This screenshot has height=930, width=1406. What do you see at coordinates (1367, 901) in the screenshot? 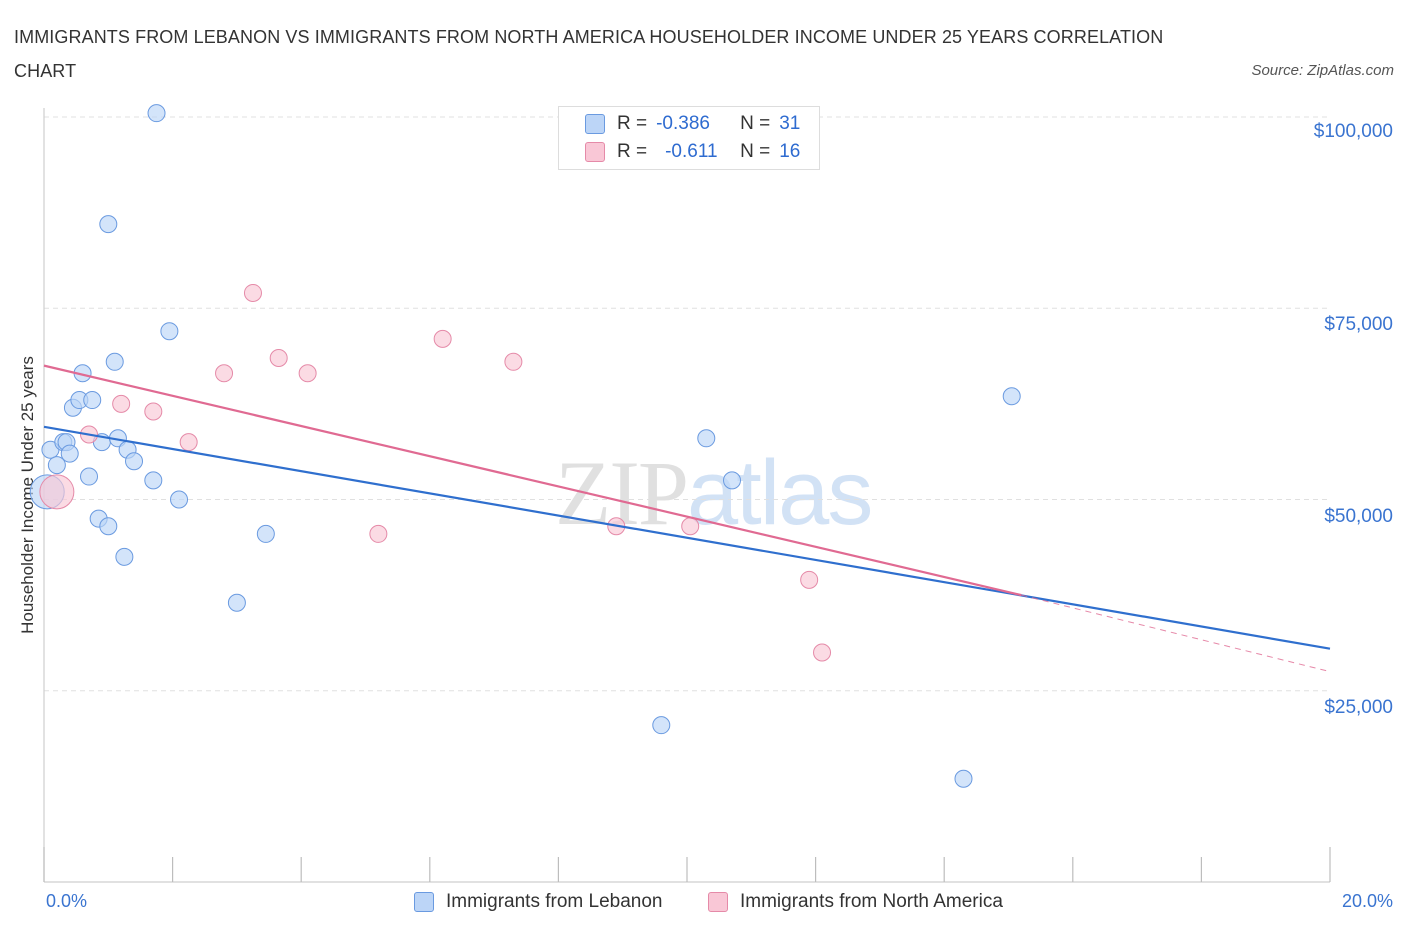
I see `x-tick-label-max: 20.0%` at bounding box center [1367, 901].